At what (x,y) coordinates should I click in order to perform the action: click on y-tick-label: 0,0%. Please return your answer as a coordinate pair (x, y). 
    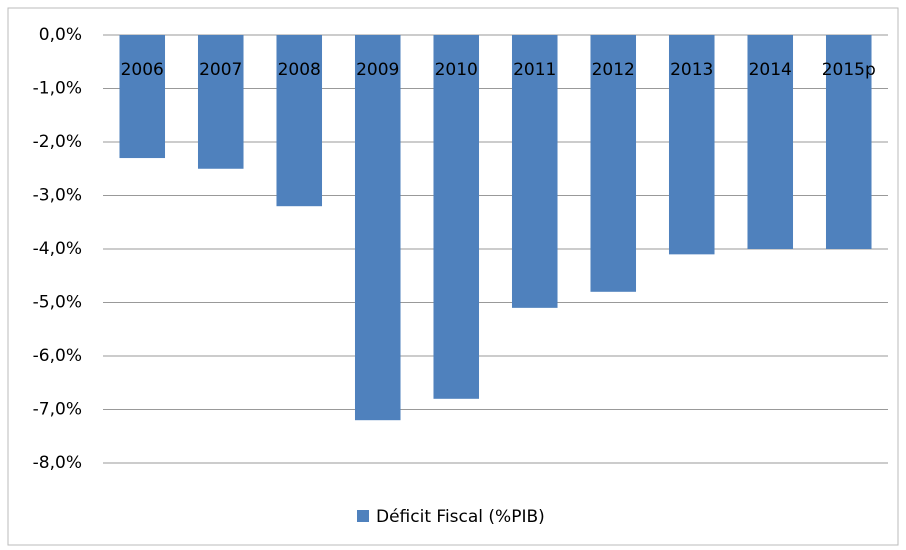
    Looking at the image, I should click on (60, 35).